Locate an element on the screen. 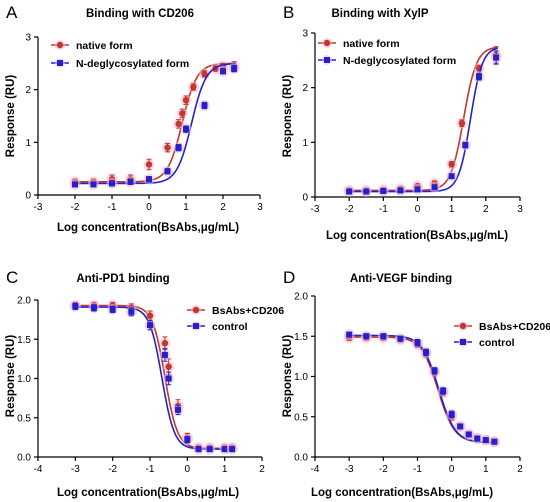  y-tick-label-d: 2.0 is located at coordinates (301, 297).